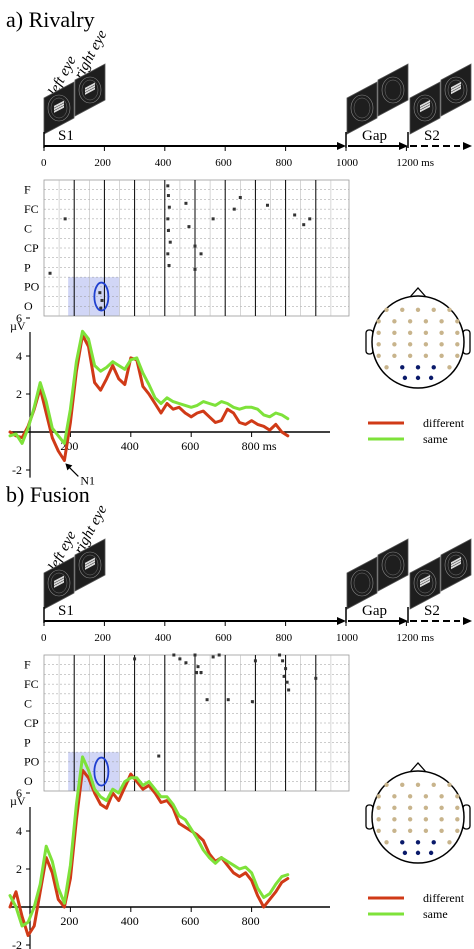 The image size is (474, 949). I want to click on tick-label: 800, so click(284, 163).